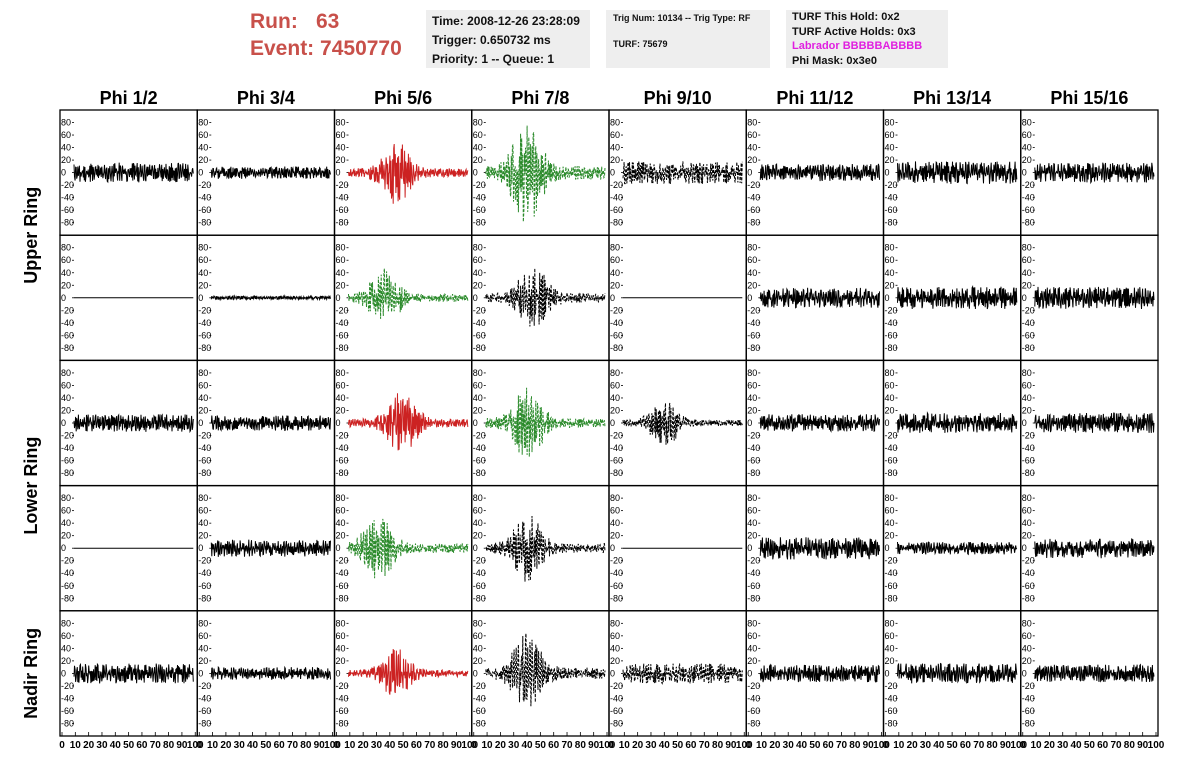  I want to click on column-header: Phi 3/4, so click(266, 98).